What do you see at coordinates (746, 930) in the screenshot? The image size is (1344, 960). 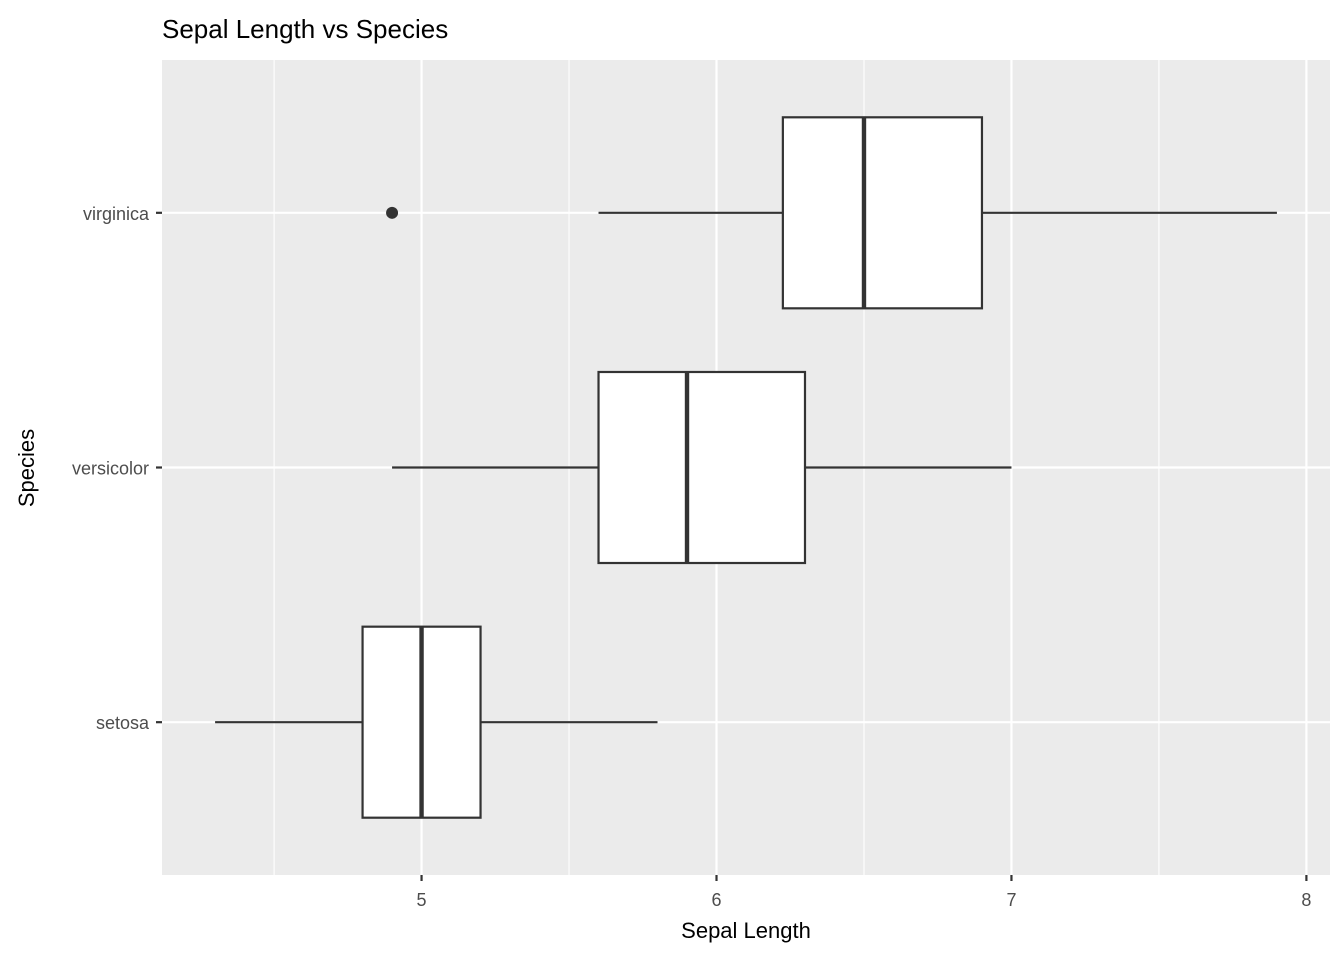 I see `x-axis-title: Sepal Length` at bounding box center [746, 930].